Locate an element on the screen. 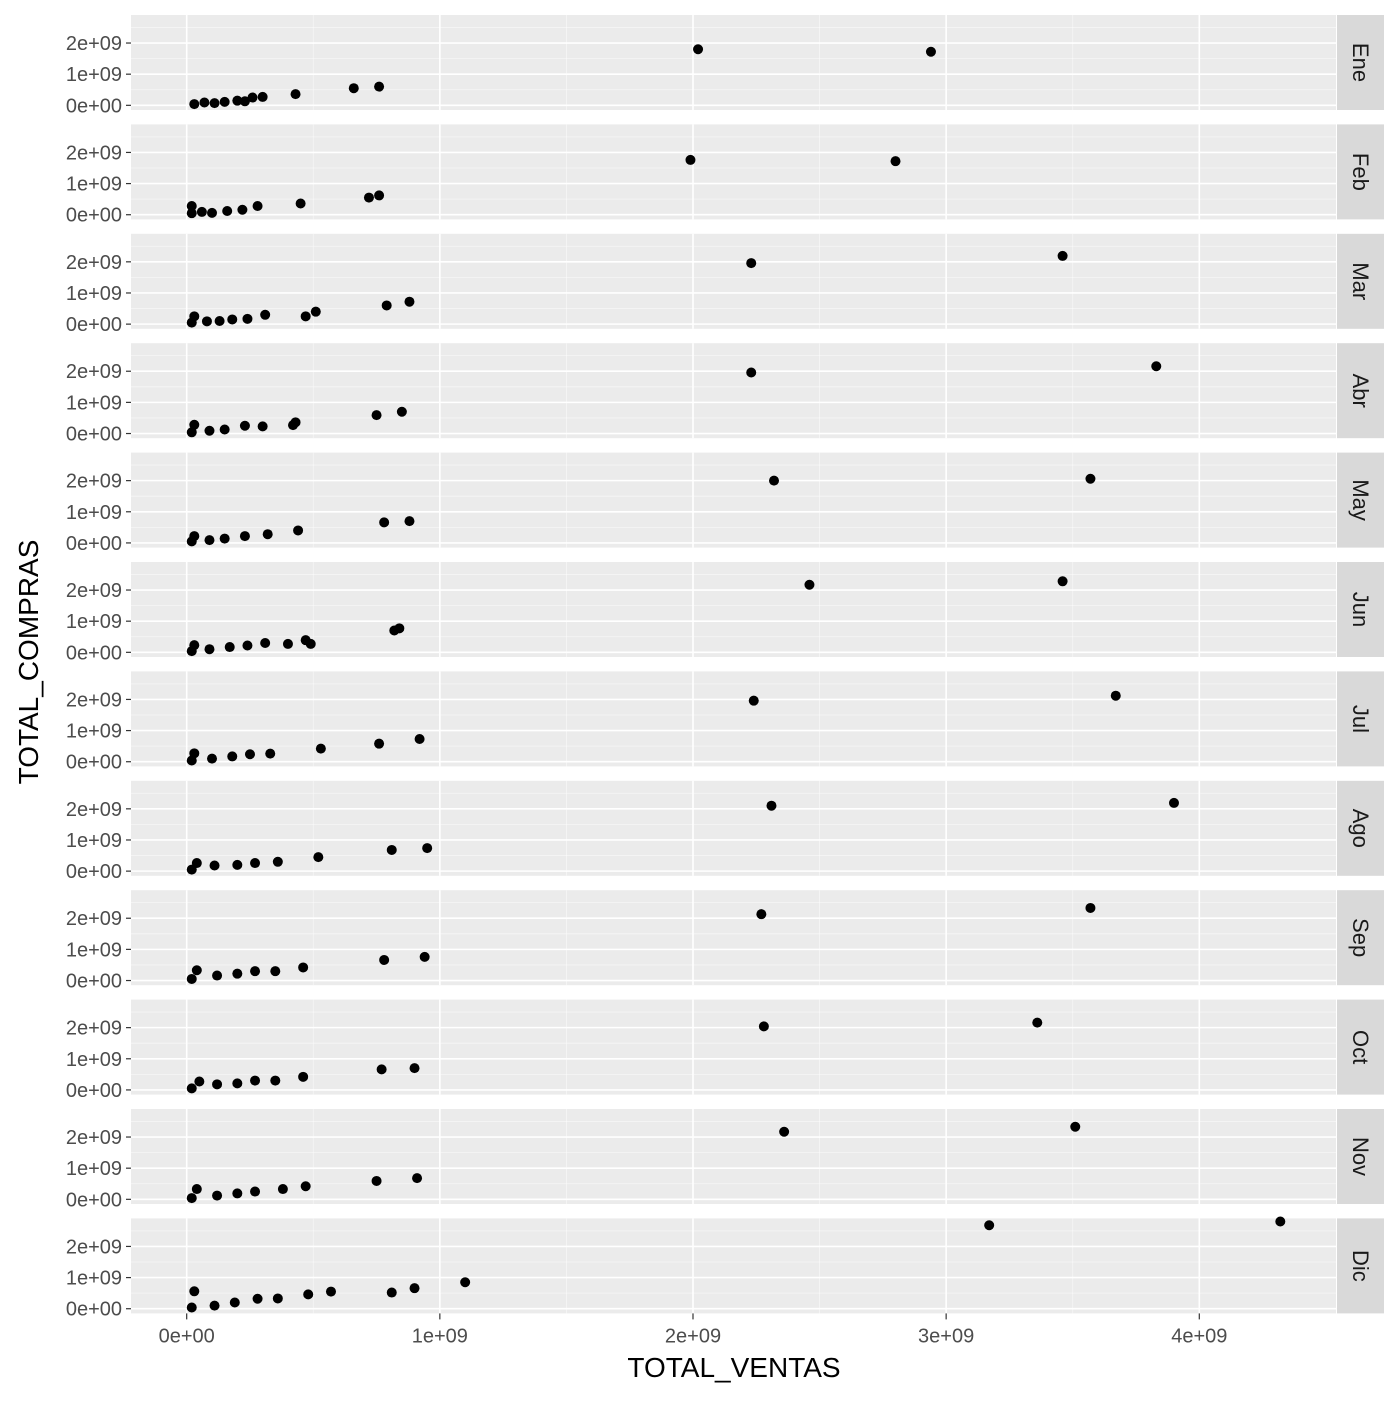 The image size is (1400, 1405). facet-panel-jul: 0e+00 1e+09 2e+09 Jul is located at coordinates (725, 722).